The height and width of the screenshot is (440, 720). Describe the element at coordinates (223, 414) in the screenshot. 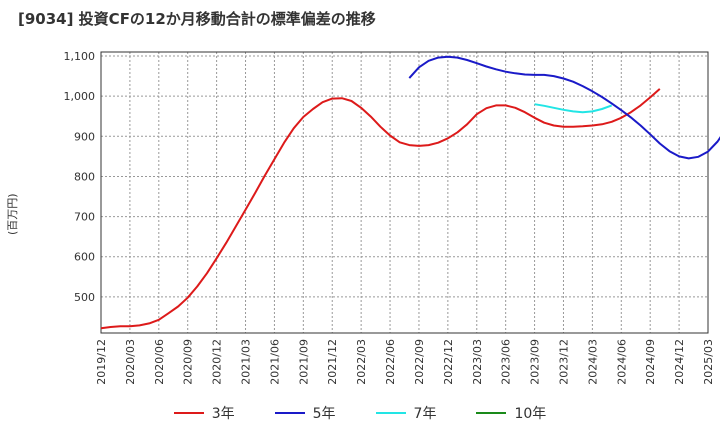

I see `legend-label: 3年` at that location.